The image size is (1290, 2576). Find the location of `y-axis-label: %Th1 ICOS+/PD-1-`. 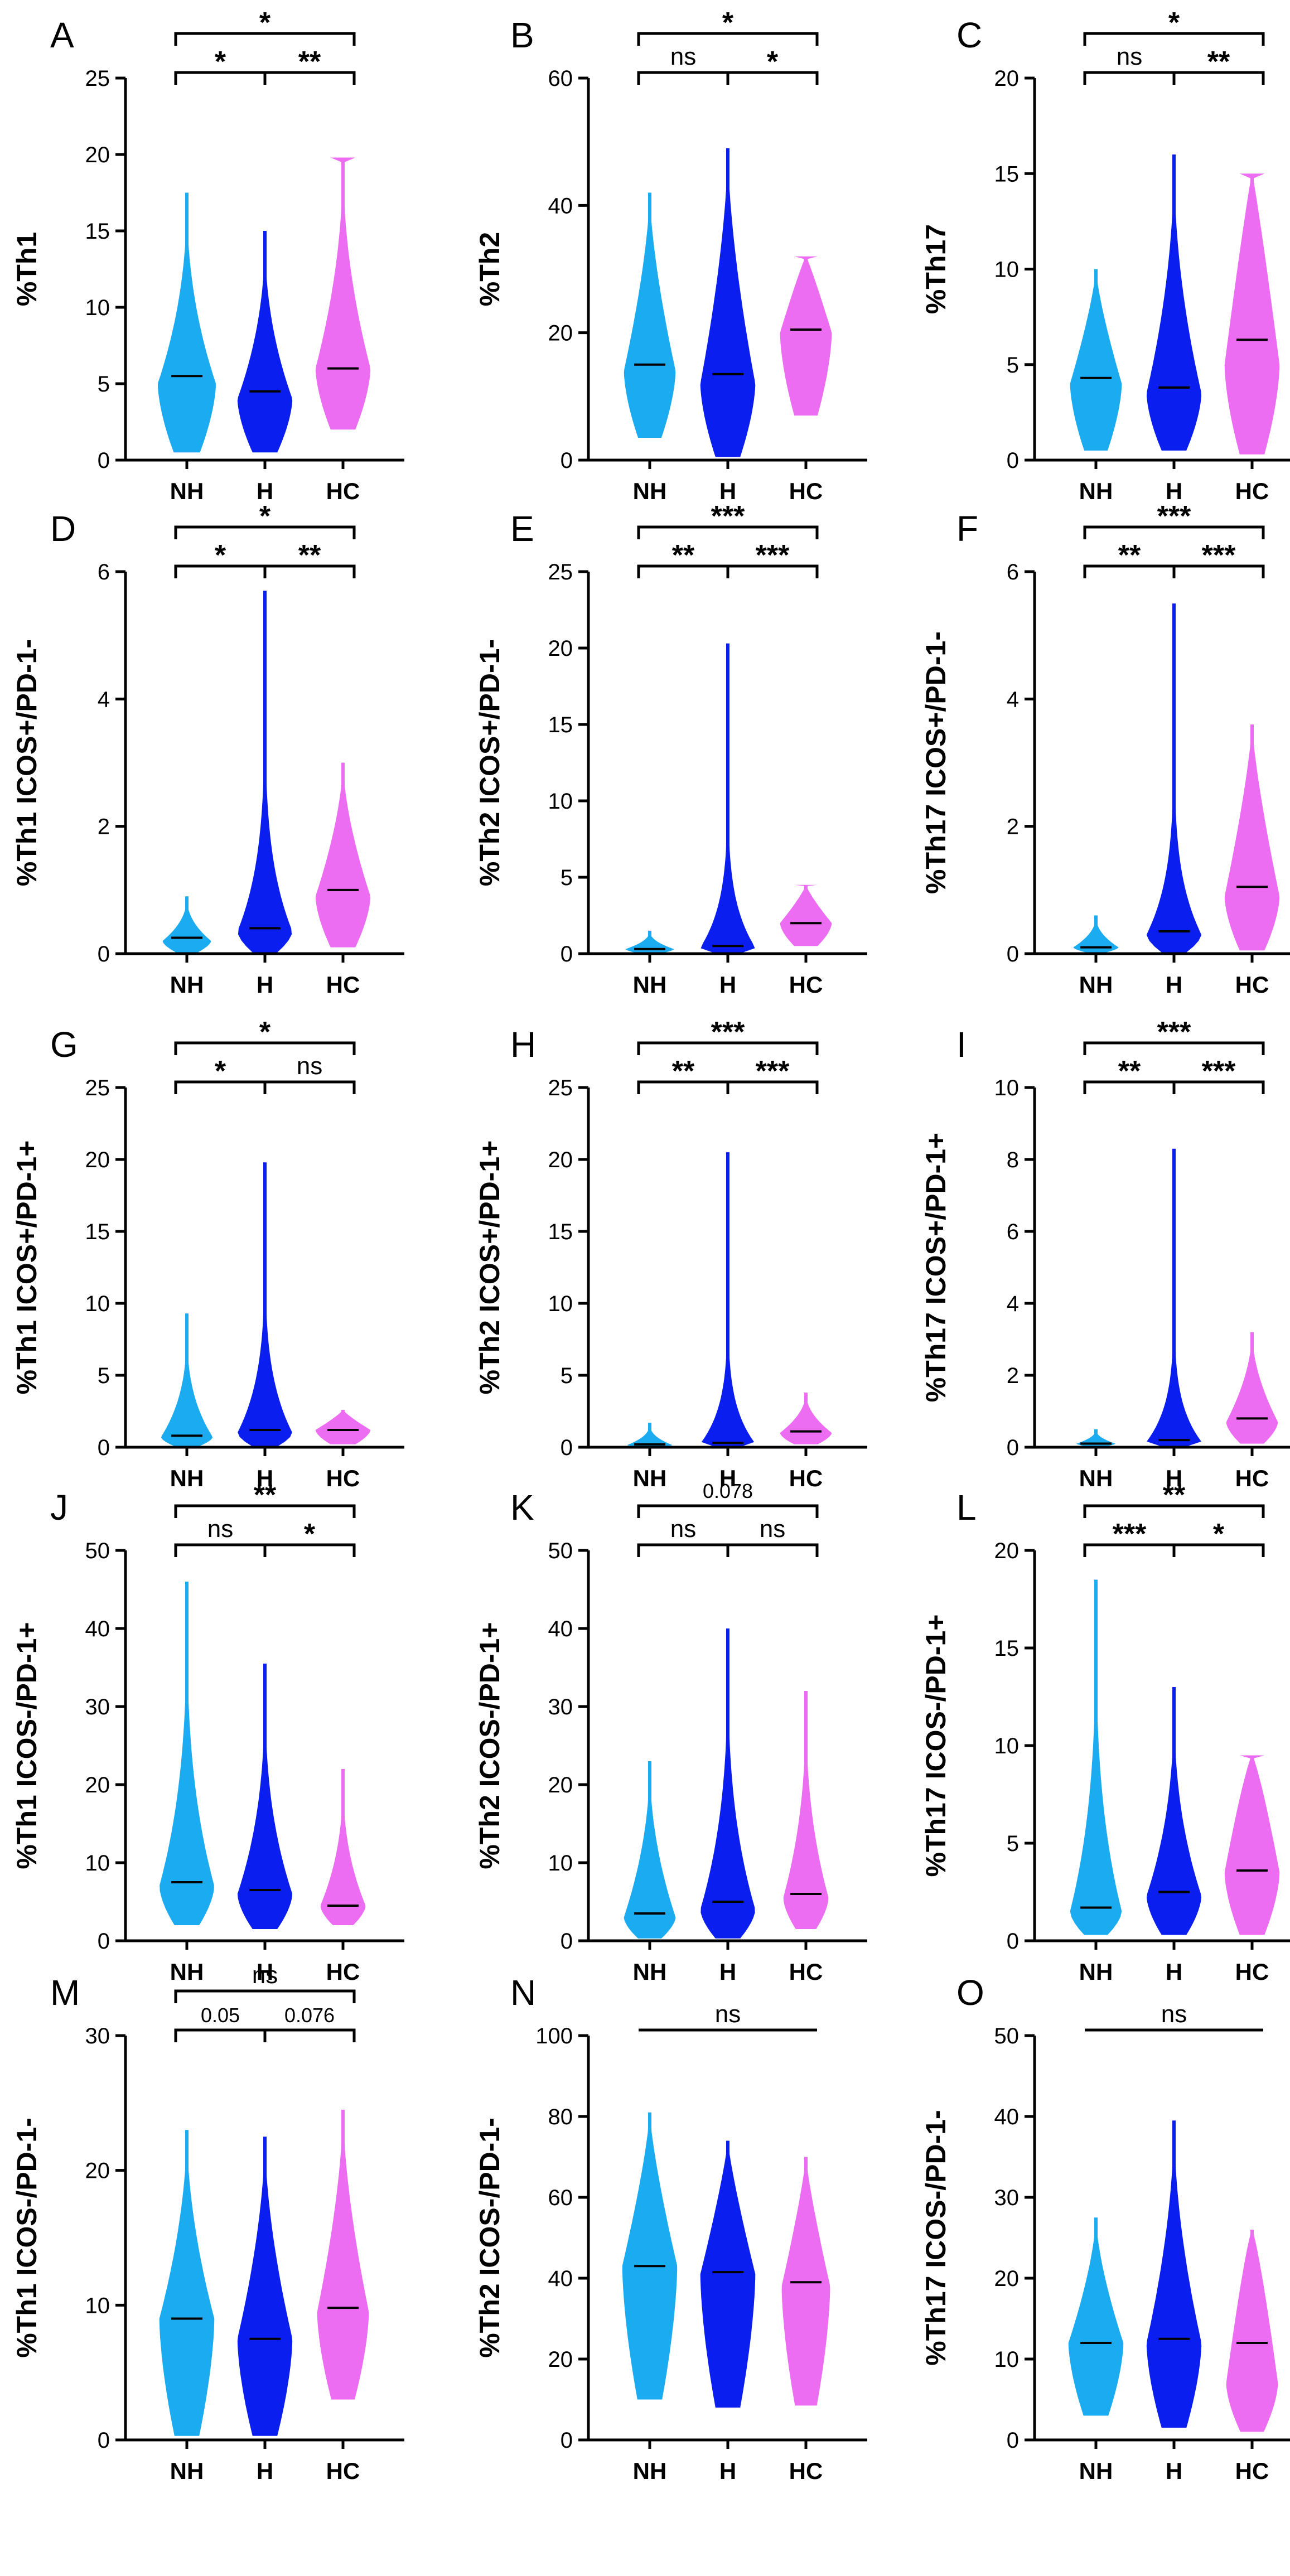

y-axis-label: %Th1 ICOS+/PD-1- is located at coordinates (26, 763).